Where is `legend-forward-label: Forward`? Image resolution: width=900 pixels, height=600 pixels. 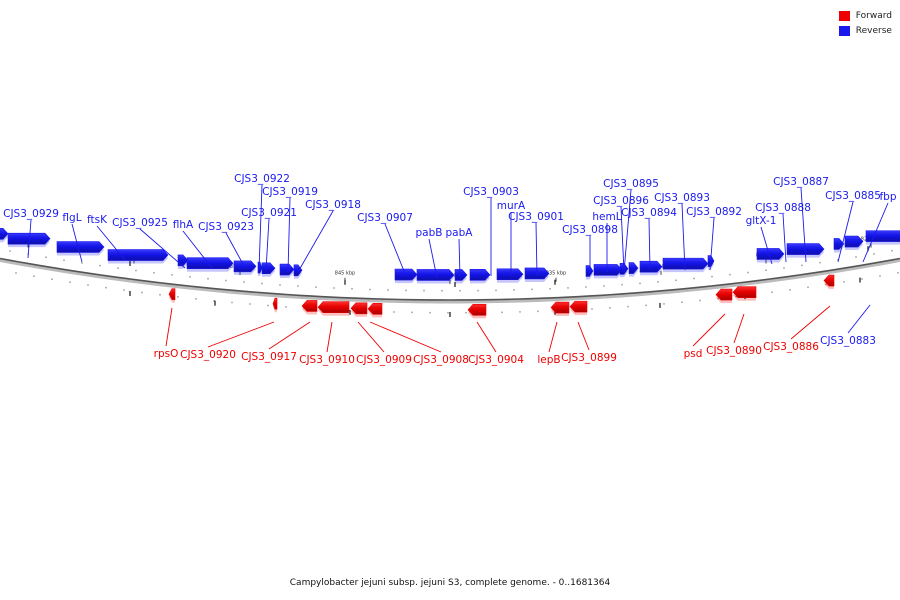 legend-forward-label: Forward is located at coordinates (873, 15).